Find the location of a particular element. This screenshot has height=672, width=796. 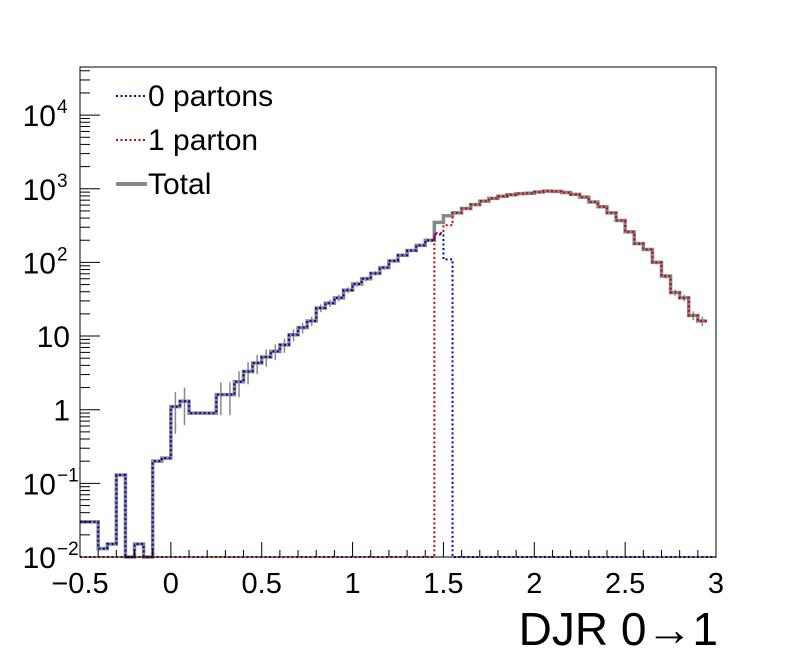

y-tick-exponent: 3 is located at coordinates (62, 181).